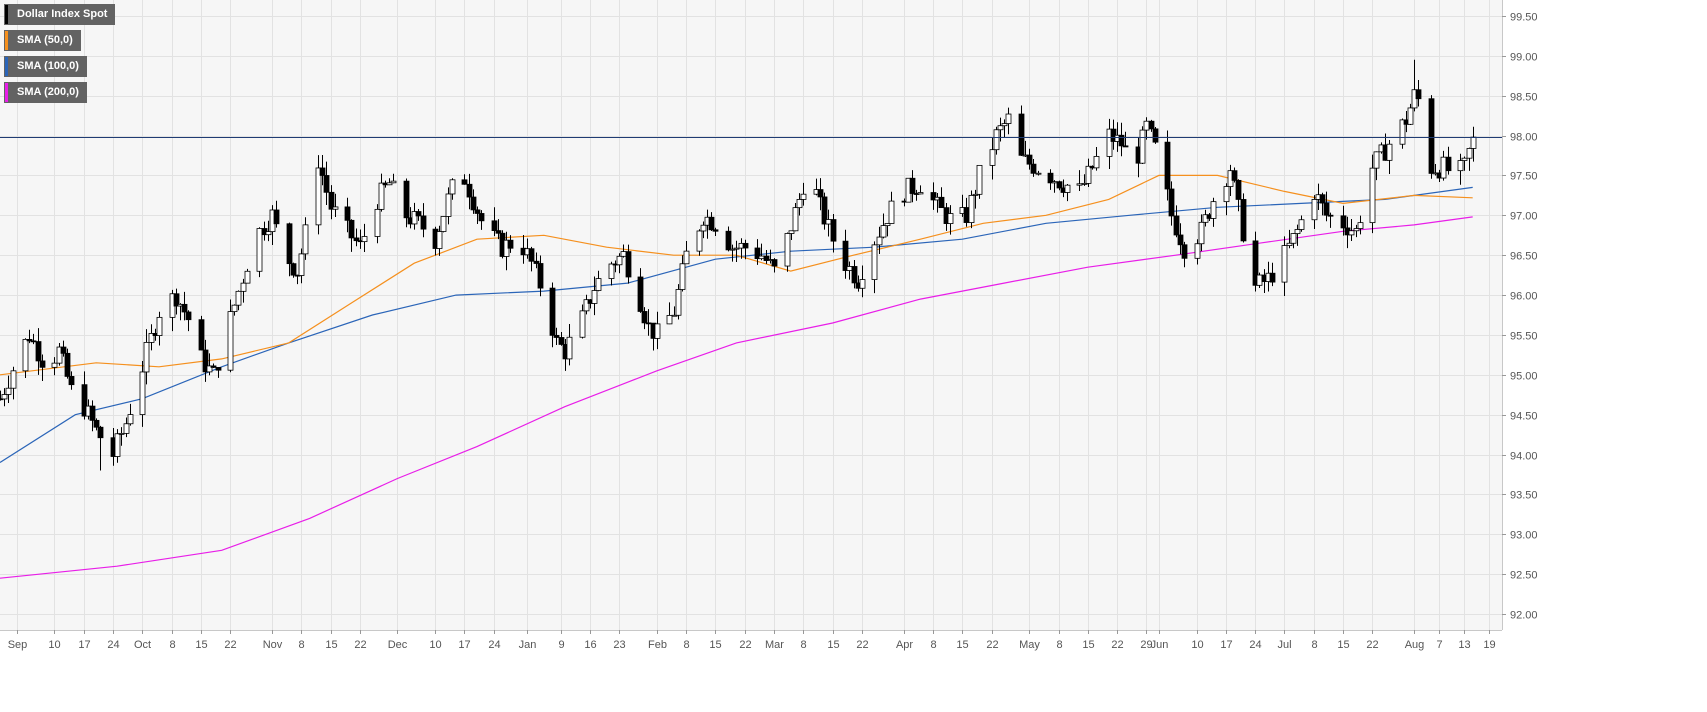  Describe the element at coordinates (1524, 377) in the screenshot. I see `y-tick-label: 95.00` at that location.